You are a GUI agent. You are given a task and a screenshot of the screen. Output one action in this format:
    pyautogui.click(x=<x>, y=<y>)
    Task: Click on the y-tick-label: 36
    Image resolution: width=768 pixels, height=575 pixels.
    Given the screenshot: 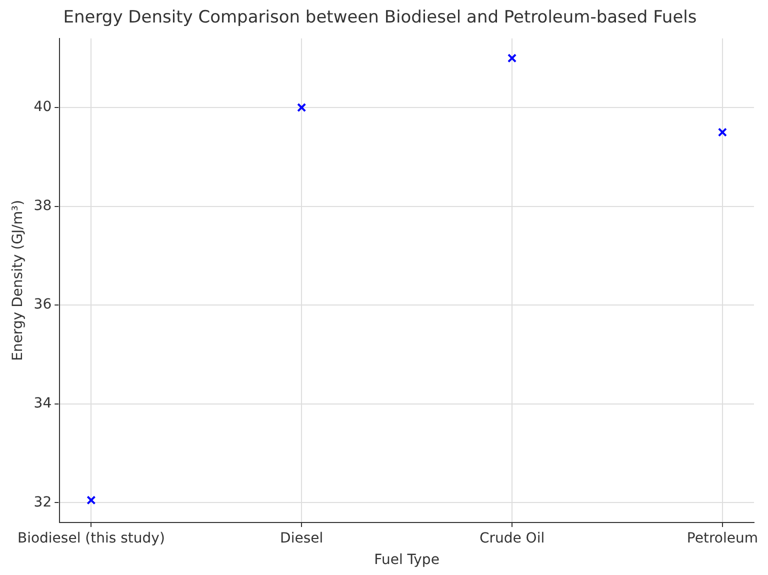 What is the action you would take?
    pyautogui.click(x=43, y=304)
    